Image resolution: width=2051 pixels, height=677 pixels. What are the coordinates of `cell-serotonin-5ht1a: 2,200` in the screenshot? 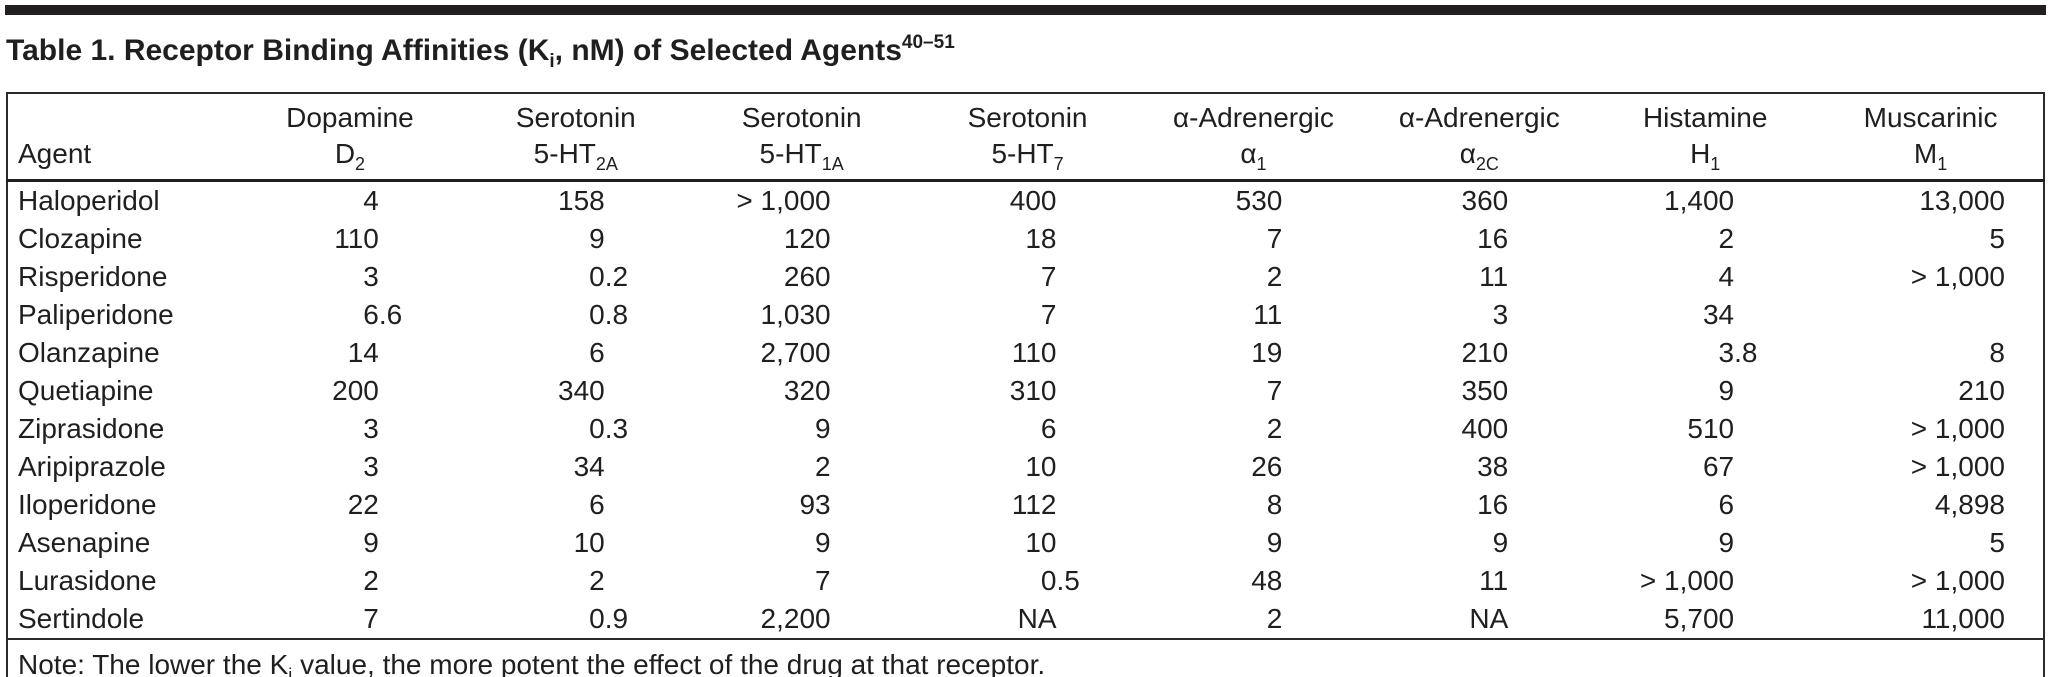 It's located at (795, 618).